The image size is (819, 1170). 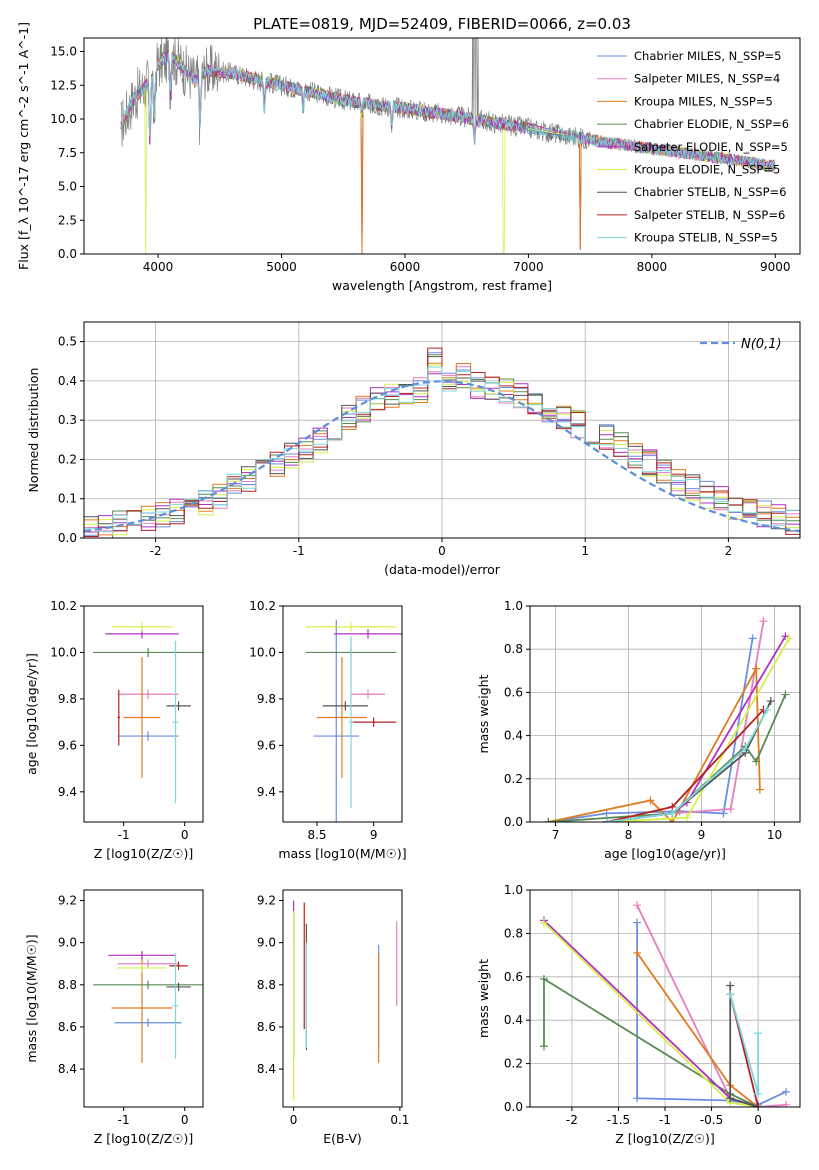 What do you see at coordinates (513, 933) in the screenshot?
I see `y-tick-label: 0.8` at bounding box center [513, 933].